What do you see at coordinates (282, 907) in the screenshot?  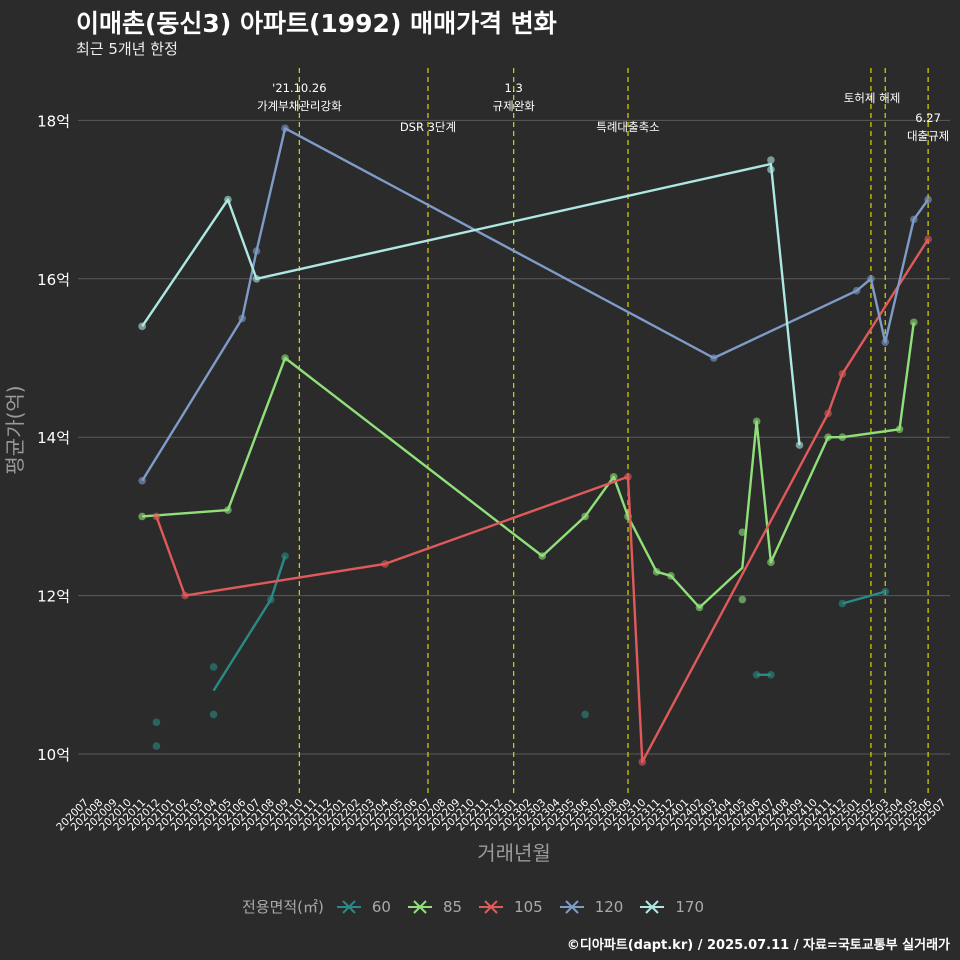 I see `legend-title: 전용면적(㎡)` at bounding box center [282, 907].